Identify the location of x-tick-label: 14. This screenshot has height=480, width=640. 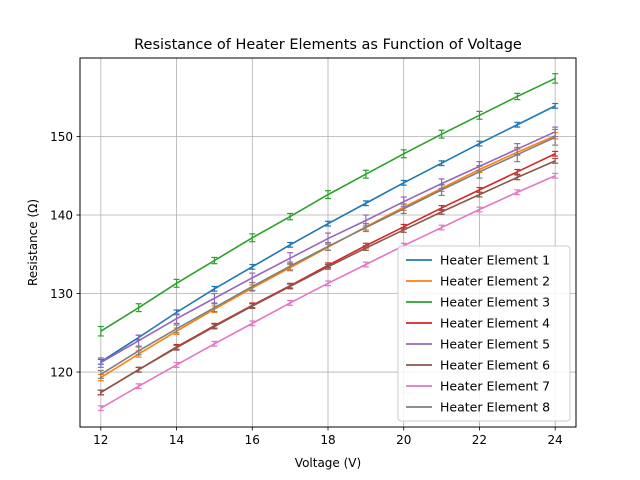
(176, 440).